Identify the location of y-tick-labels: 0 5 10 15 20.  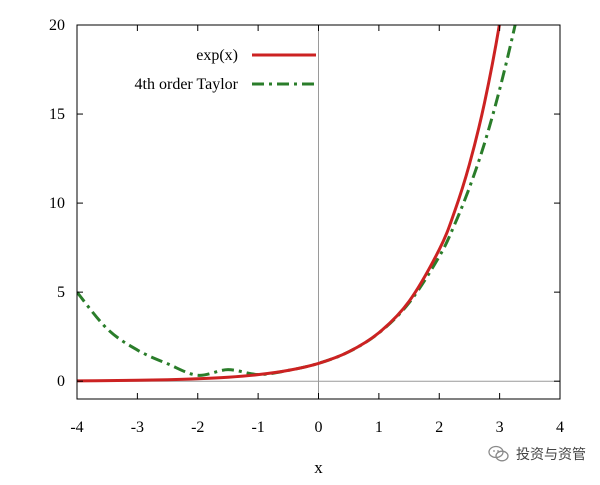
(57, 203).